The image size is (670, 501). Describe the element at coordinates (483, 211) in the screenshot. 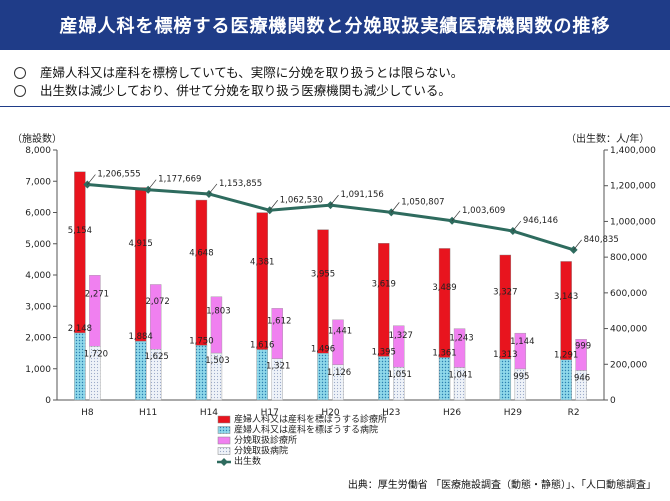

I see `data-label-birth: 1,003,609` at that location.